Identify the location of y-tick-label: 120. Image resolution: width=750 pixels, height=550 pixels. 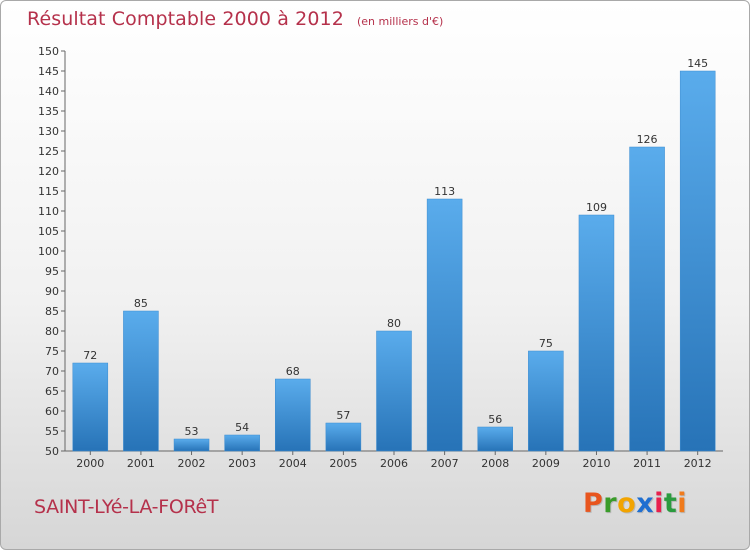
(48, 171).